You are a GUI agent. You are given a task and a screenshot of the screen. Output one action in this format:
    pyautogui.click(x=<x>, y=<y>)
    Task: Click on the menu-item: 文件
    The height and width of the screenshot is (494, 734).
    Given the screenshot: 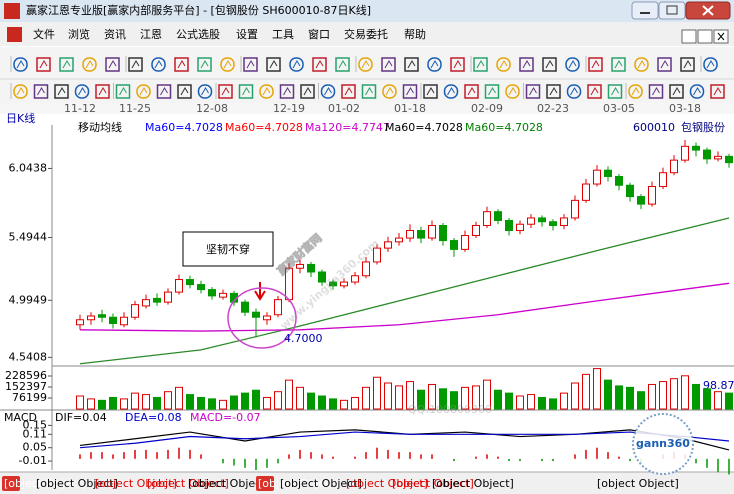 What is the action you would take?
    pyautogui.click(x=44, y=34)
    